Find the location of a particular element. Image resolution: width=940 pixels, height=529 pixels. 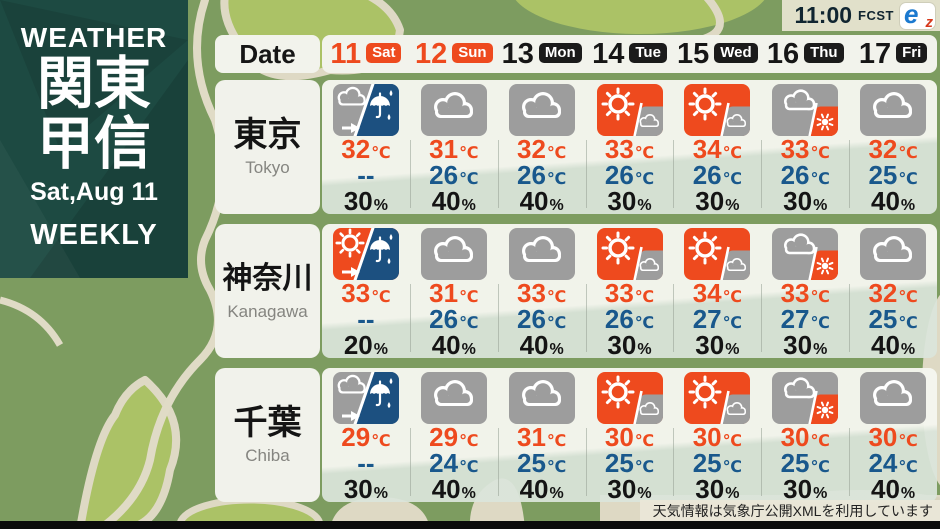

day-of-week-badge: Sat is located at coordinates (384, 53).